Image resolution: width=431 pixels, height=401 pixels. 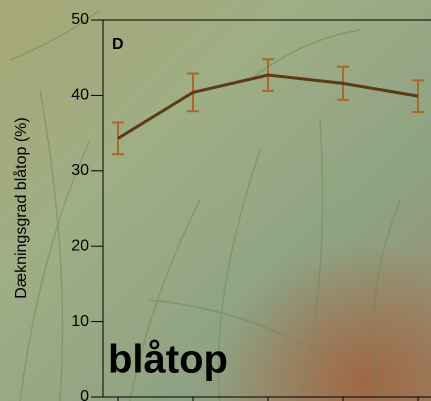 What do you see at coordinates (168, 360) in the screenshot?
I see `annotation: blåtop` at bounding box center [168, 360].